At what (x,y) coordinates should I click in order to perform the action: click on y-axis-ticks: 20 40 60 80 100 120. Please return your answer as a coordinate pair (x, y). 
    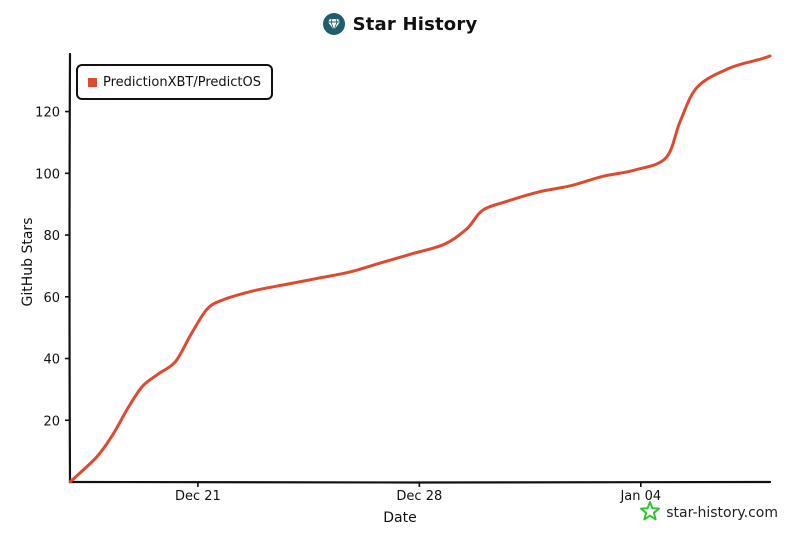
    Looking at the image, I should click on (52, 267).